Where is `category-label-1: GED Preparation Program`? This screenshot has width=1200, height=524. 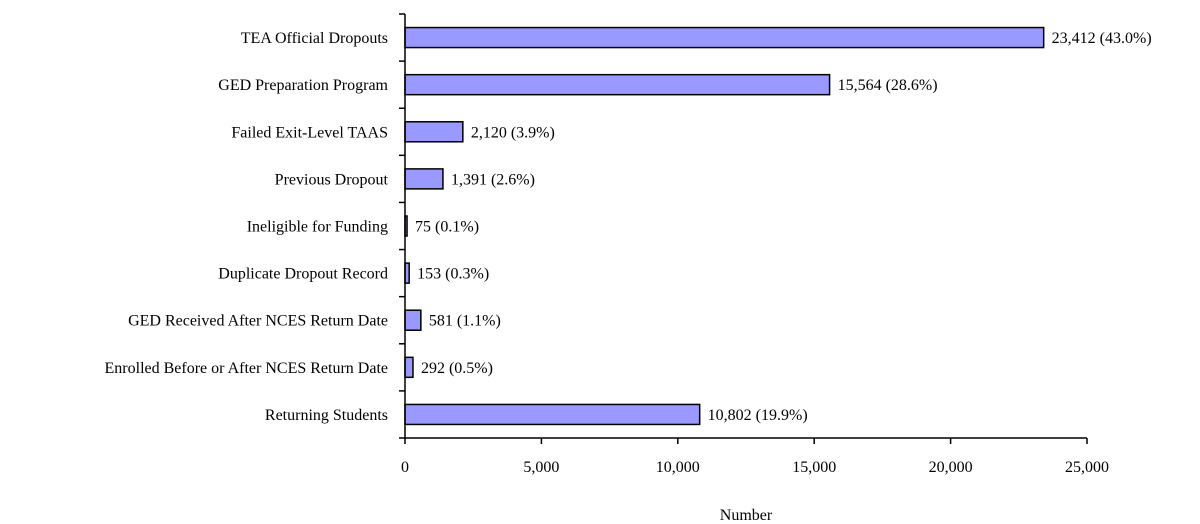 category-label-1: GED Preparation Program is located at coordinates (303, 85).